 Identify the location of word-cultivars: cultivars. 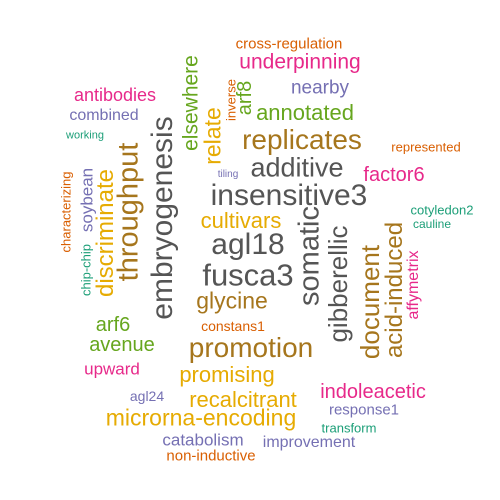
(241, 220).